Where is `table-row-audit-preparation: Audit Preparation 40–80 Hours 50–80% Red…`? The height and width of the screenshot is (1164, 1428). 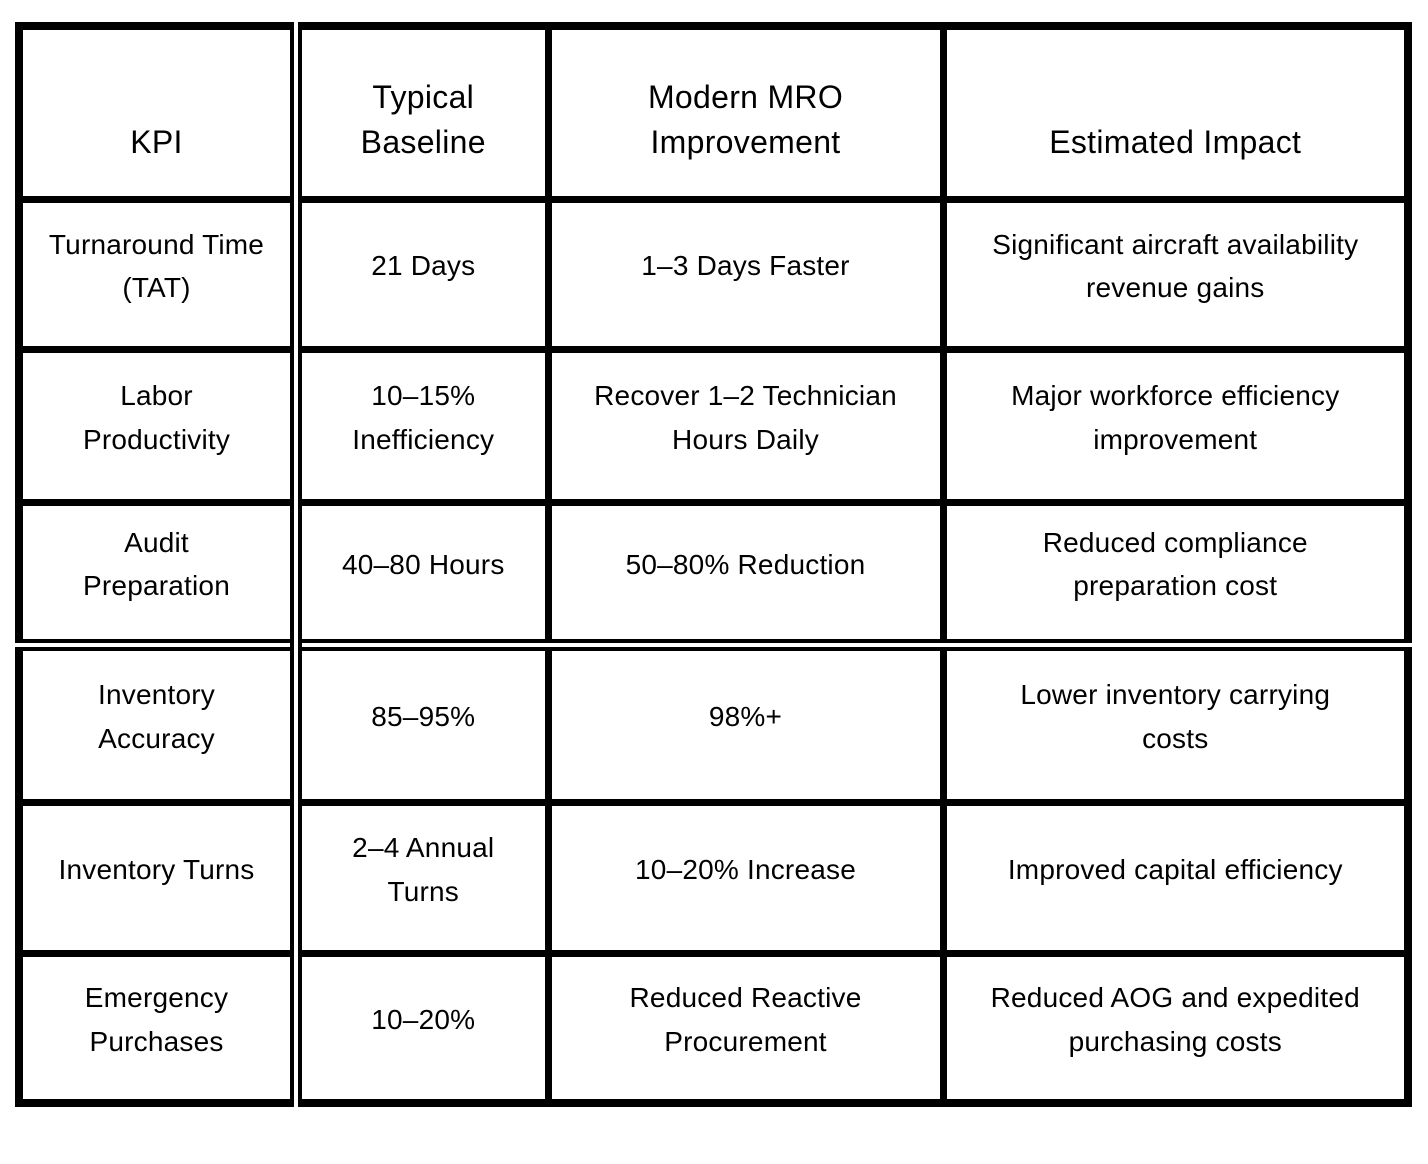 table-row-audit-preparation: Audit Preparation 40–80 Hours 50–80% Red… is located at coordinates (713, 573).